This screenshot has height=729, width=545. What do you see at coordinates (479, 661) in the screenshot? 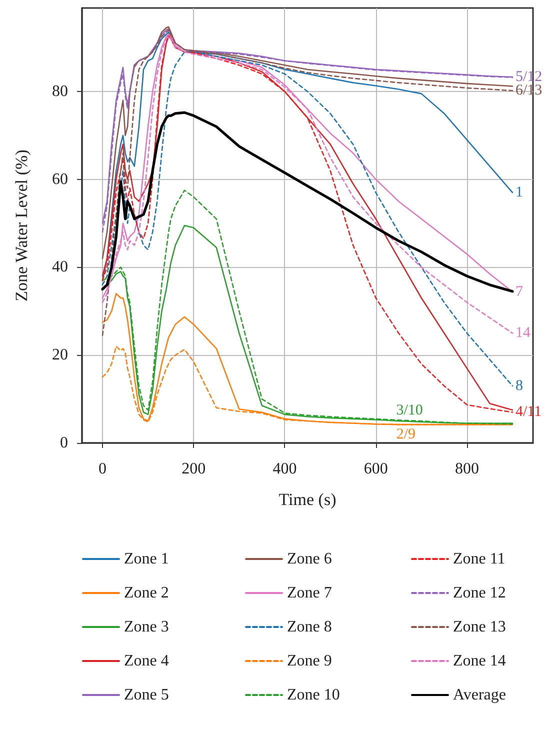
I see `legend-label: Zone 14` at bounding box center [479, 661].